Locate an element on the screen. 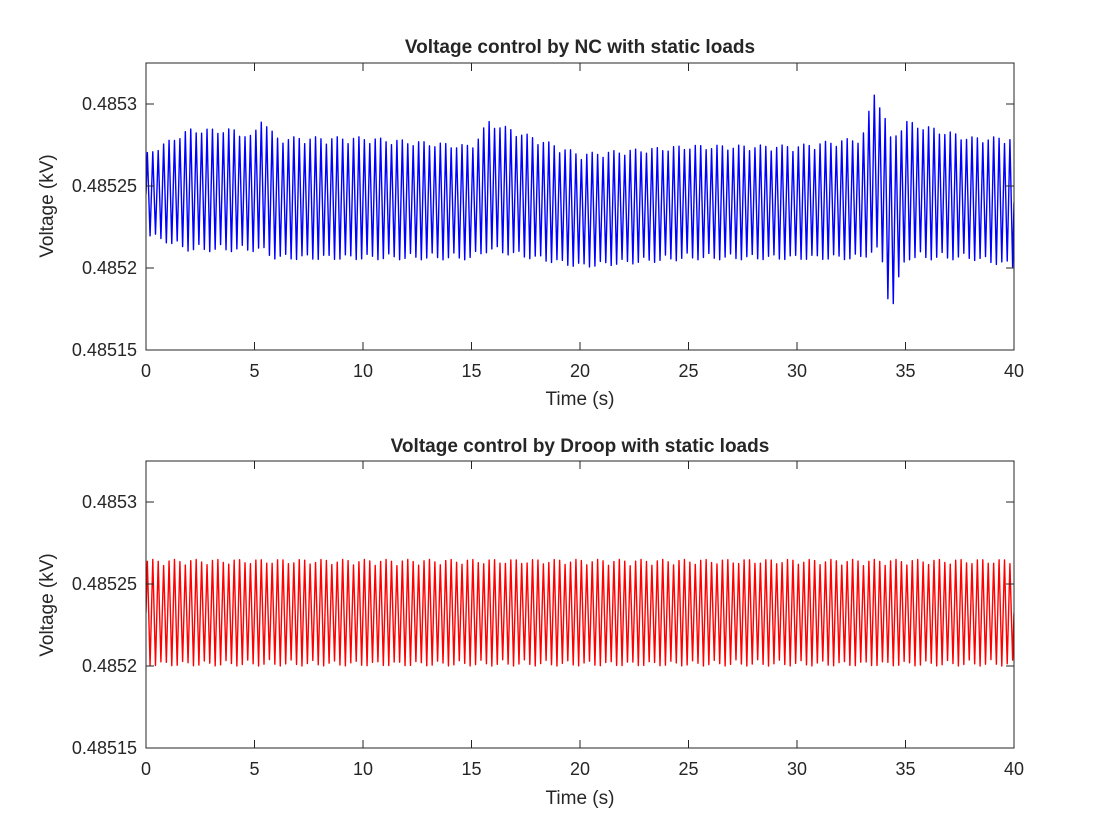  bottom-y-tick-label: 0.48525 is located at coordinates (104, 584).